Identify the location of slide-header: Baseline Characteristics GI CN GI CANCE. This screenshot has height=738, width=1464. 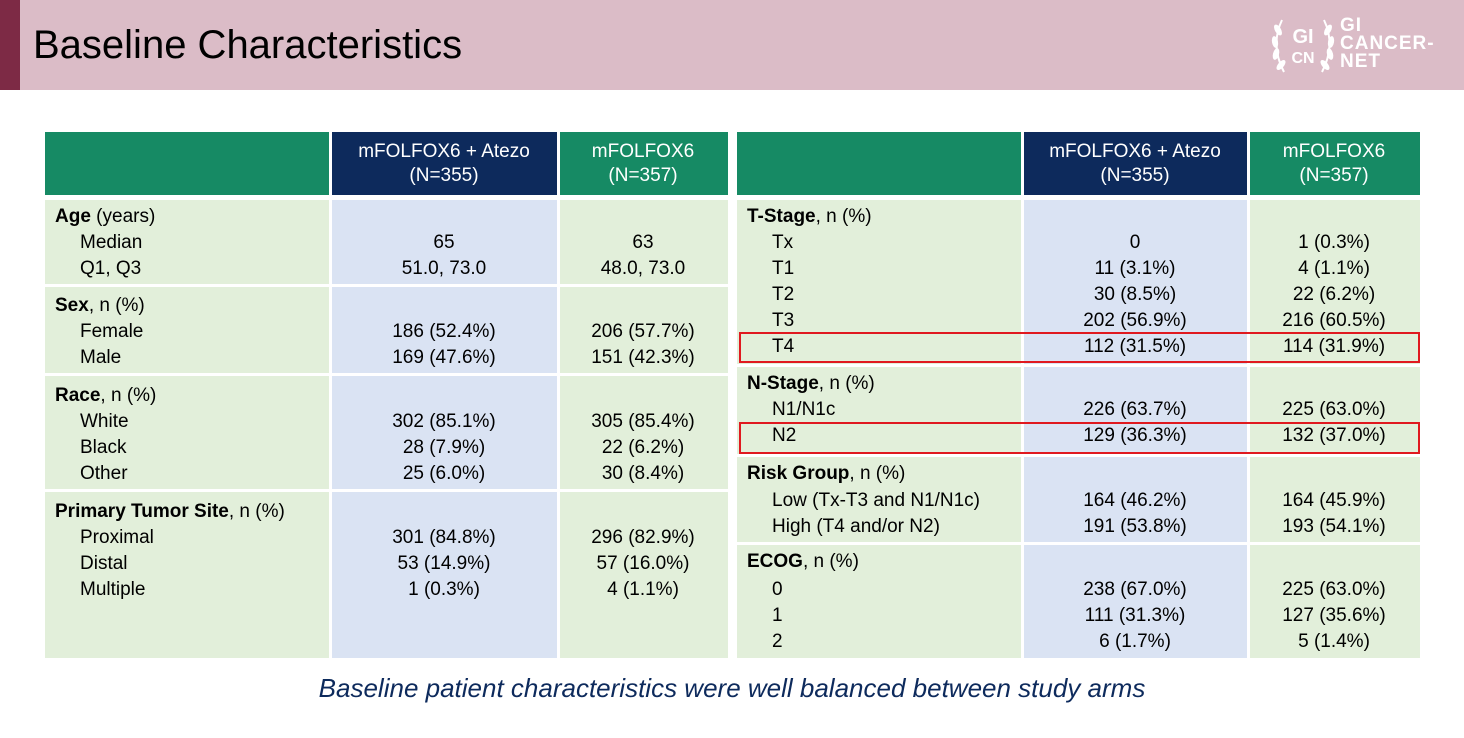
(732, 45).